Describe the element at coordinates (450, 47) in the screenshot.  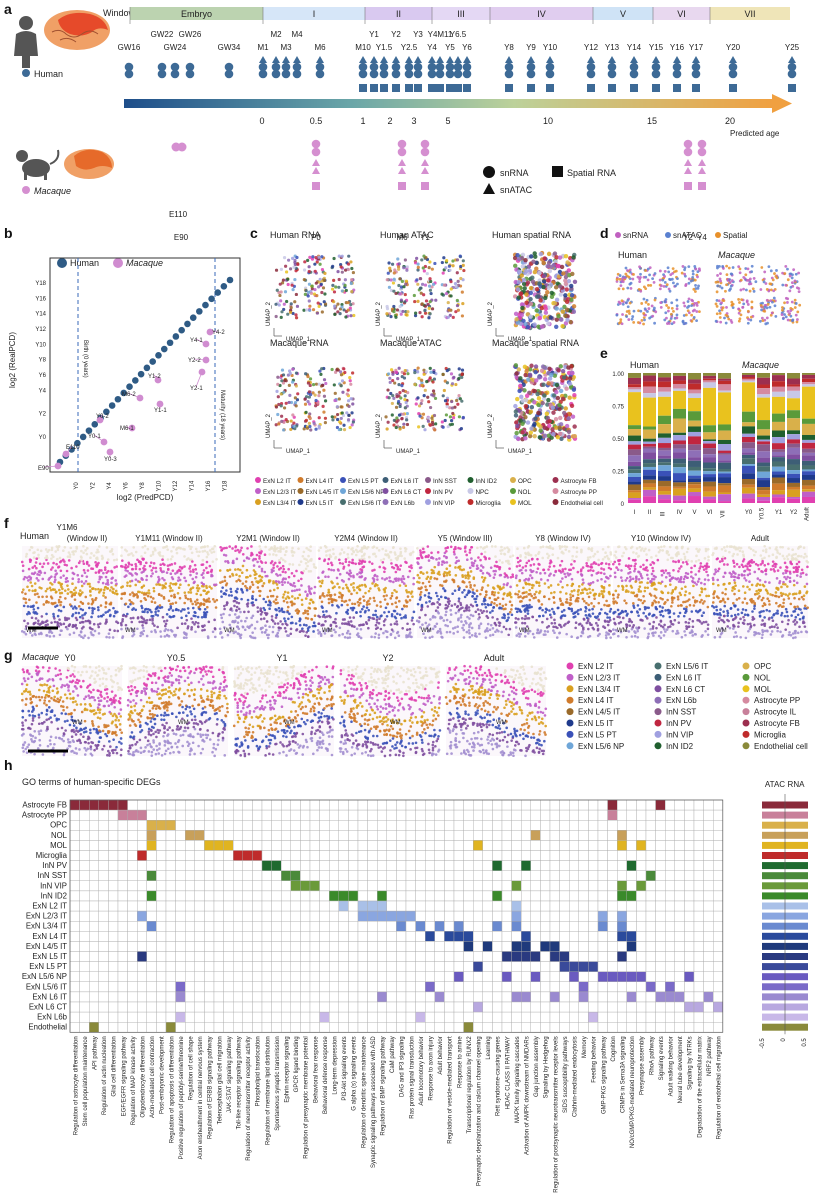
I see `human-sample-label: Y5` at that location.